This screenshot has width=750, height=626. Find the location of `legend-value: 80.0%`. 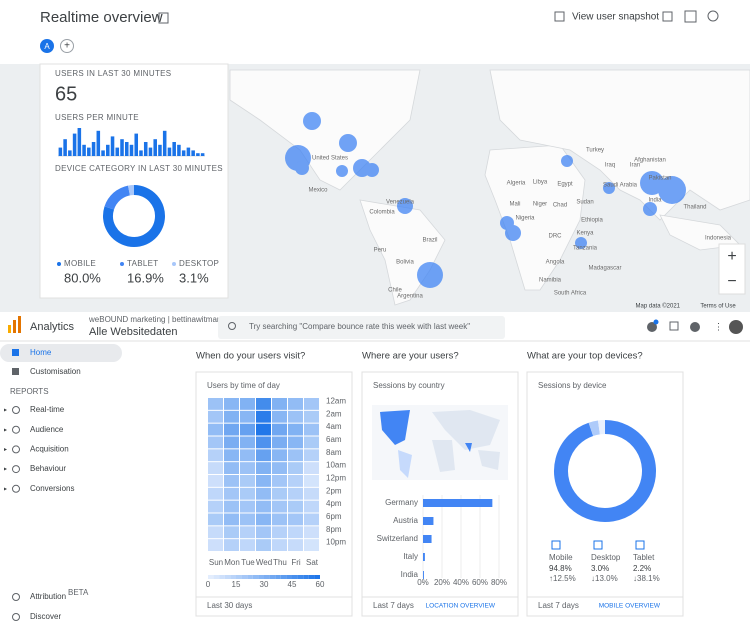

legend-value: 80.0% is located at coordinates (82, 277).